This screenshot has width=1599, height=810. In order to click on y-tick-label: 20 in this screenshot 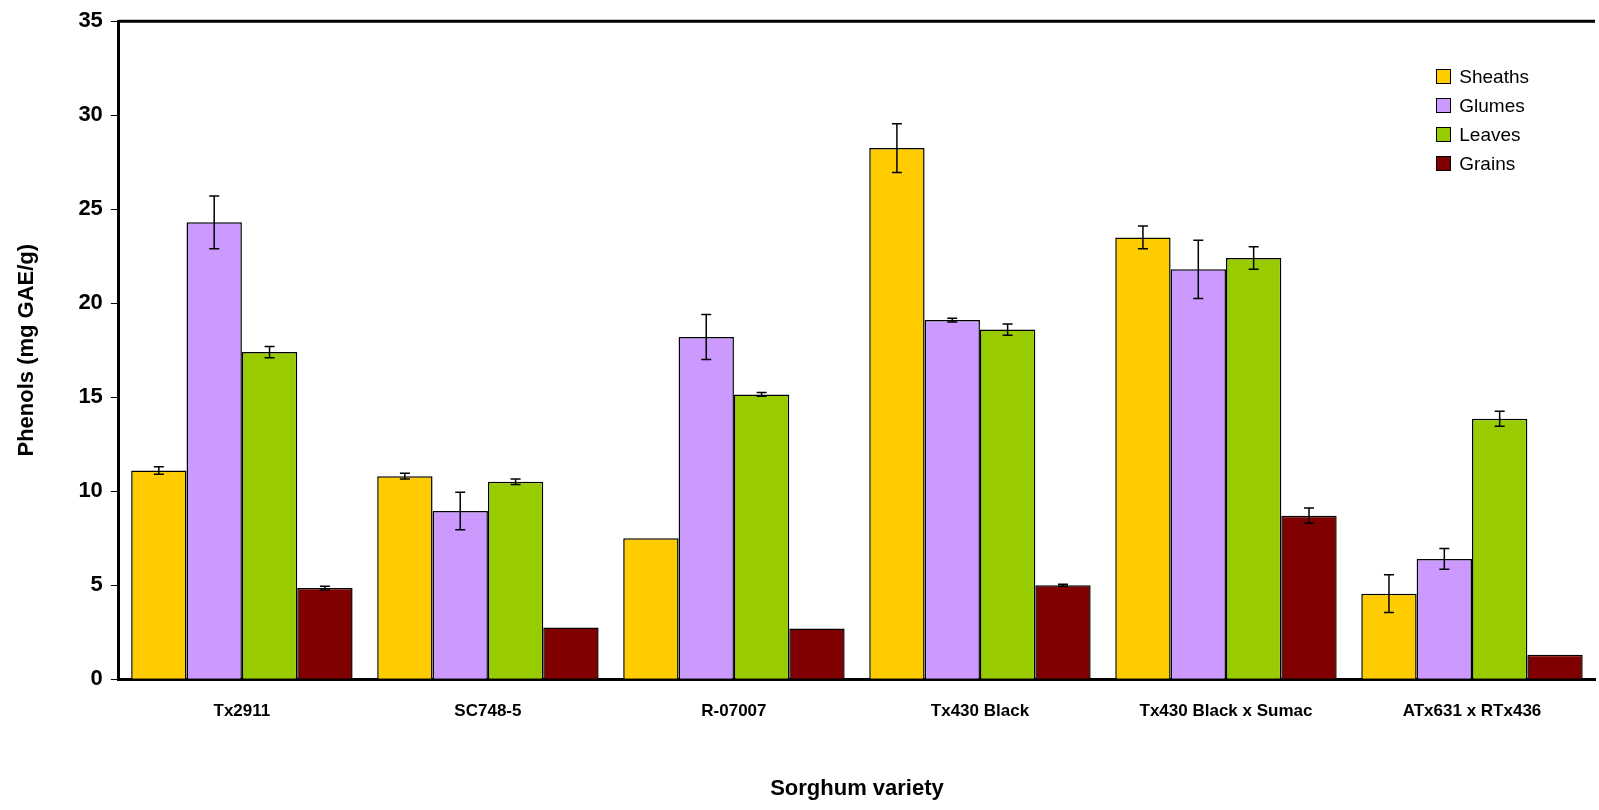, I will do `click(90, 302)`.